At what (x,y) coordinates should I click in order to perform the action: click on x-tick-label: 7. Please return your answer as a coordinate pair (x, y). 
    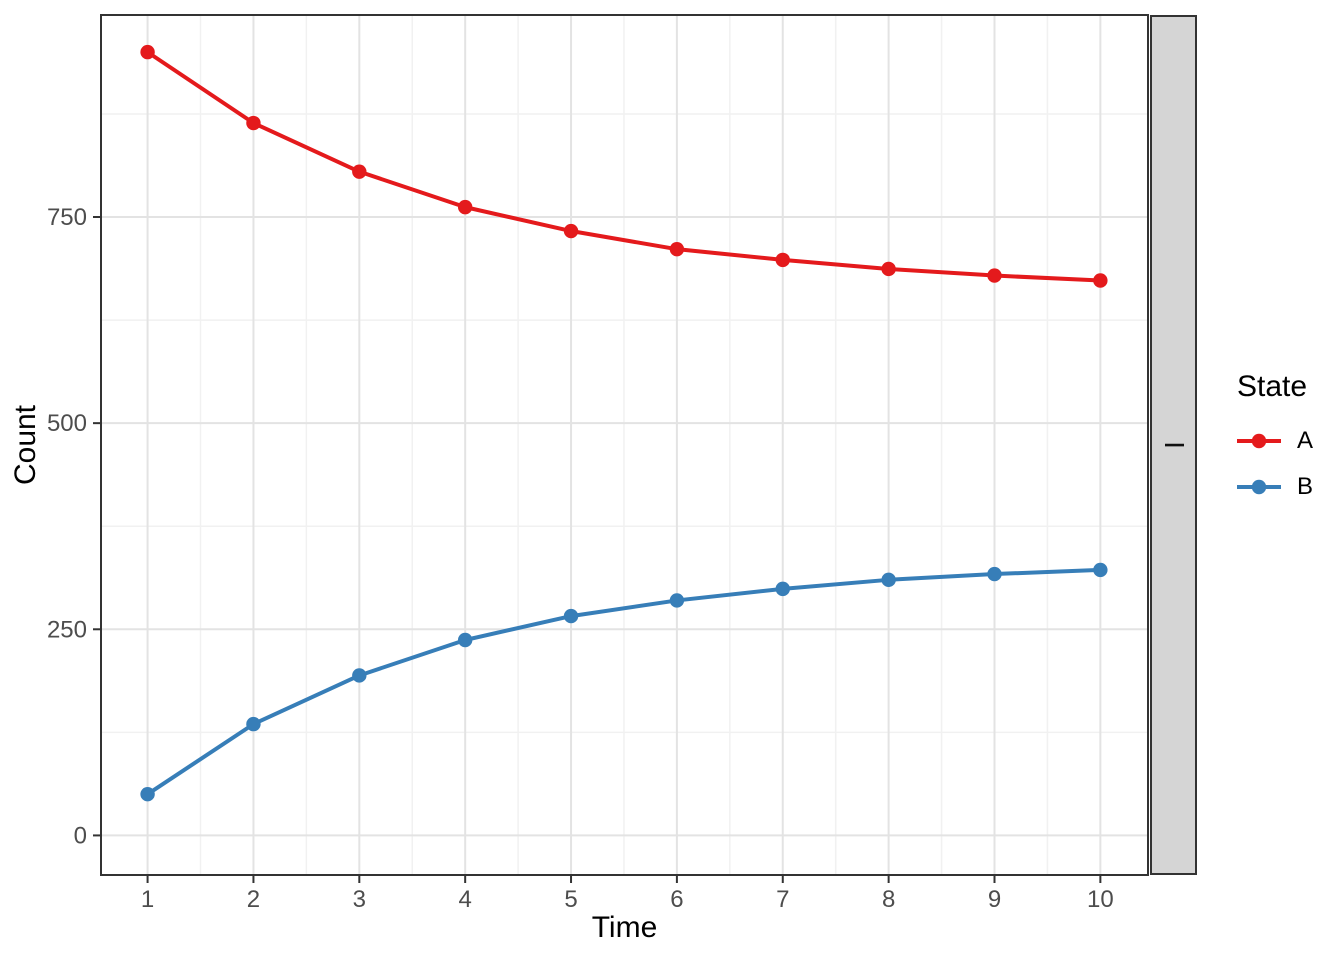
    Looking at the image, I should click on (782, 899).